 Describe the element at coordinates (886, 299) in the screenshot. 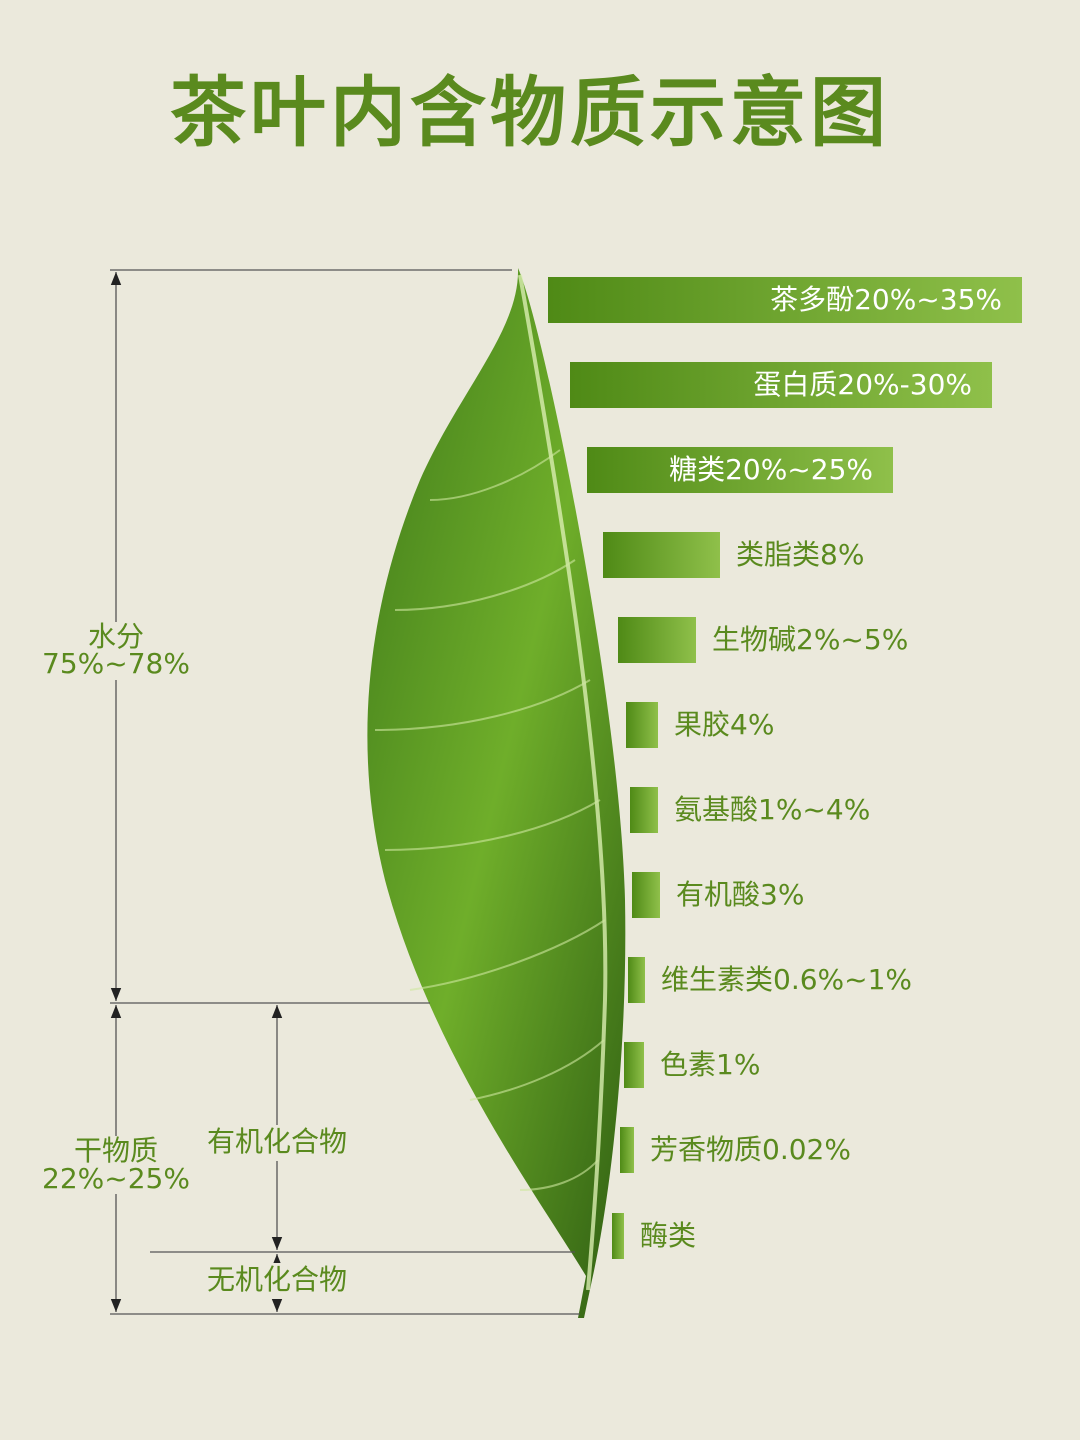

I see `component-label: 茶多酚20%~35%` at that location.